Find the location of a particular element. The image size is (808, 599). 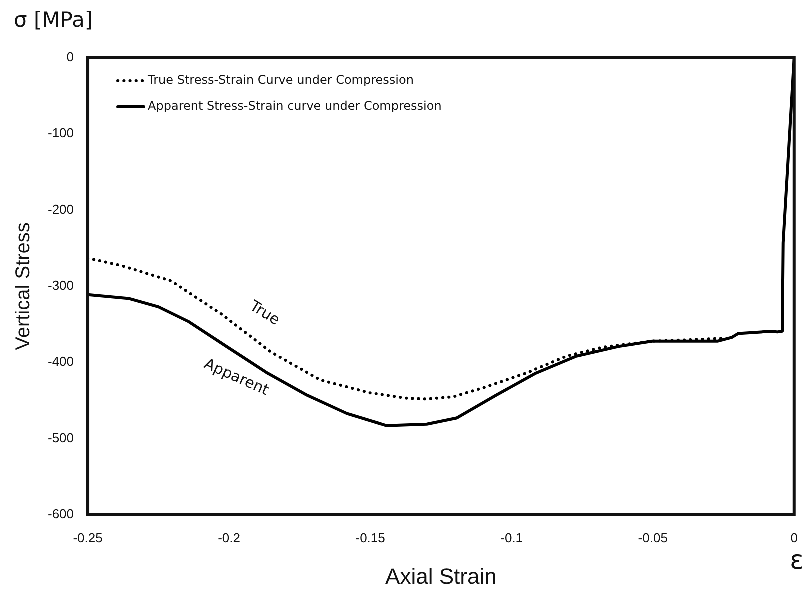

text: ε is located at coordinates (797, 561).